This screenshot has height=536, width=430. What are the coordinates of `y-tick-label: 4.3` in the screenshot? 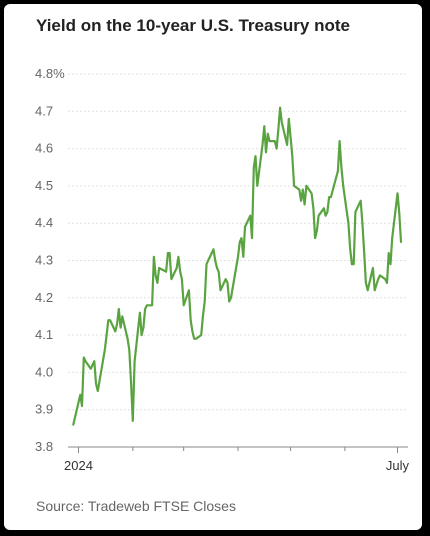 It's located at (44, 260).